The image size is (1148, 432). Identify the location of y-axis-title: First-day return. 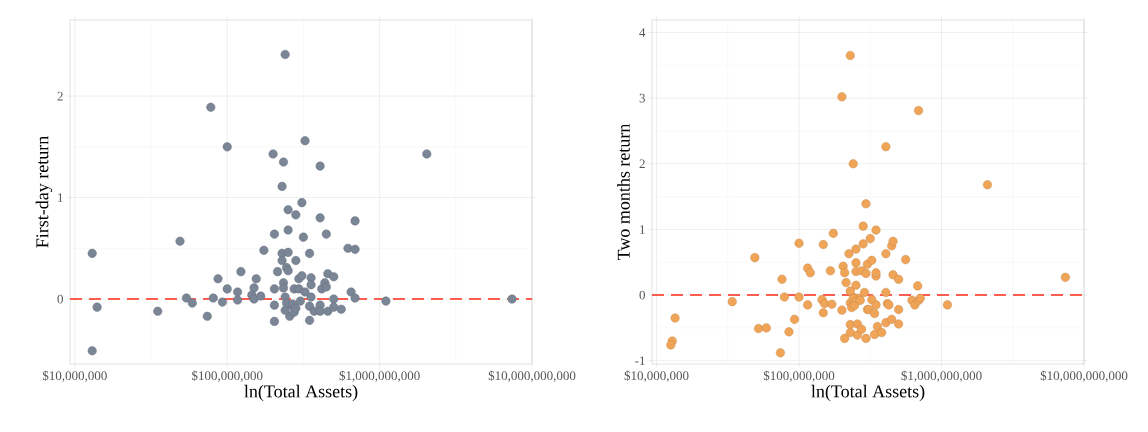
(44, 192).